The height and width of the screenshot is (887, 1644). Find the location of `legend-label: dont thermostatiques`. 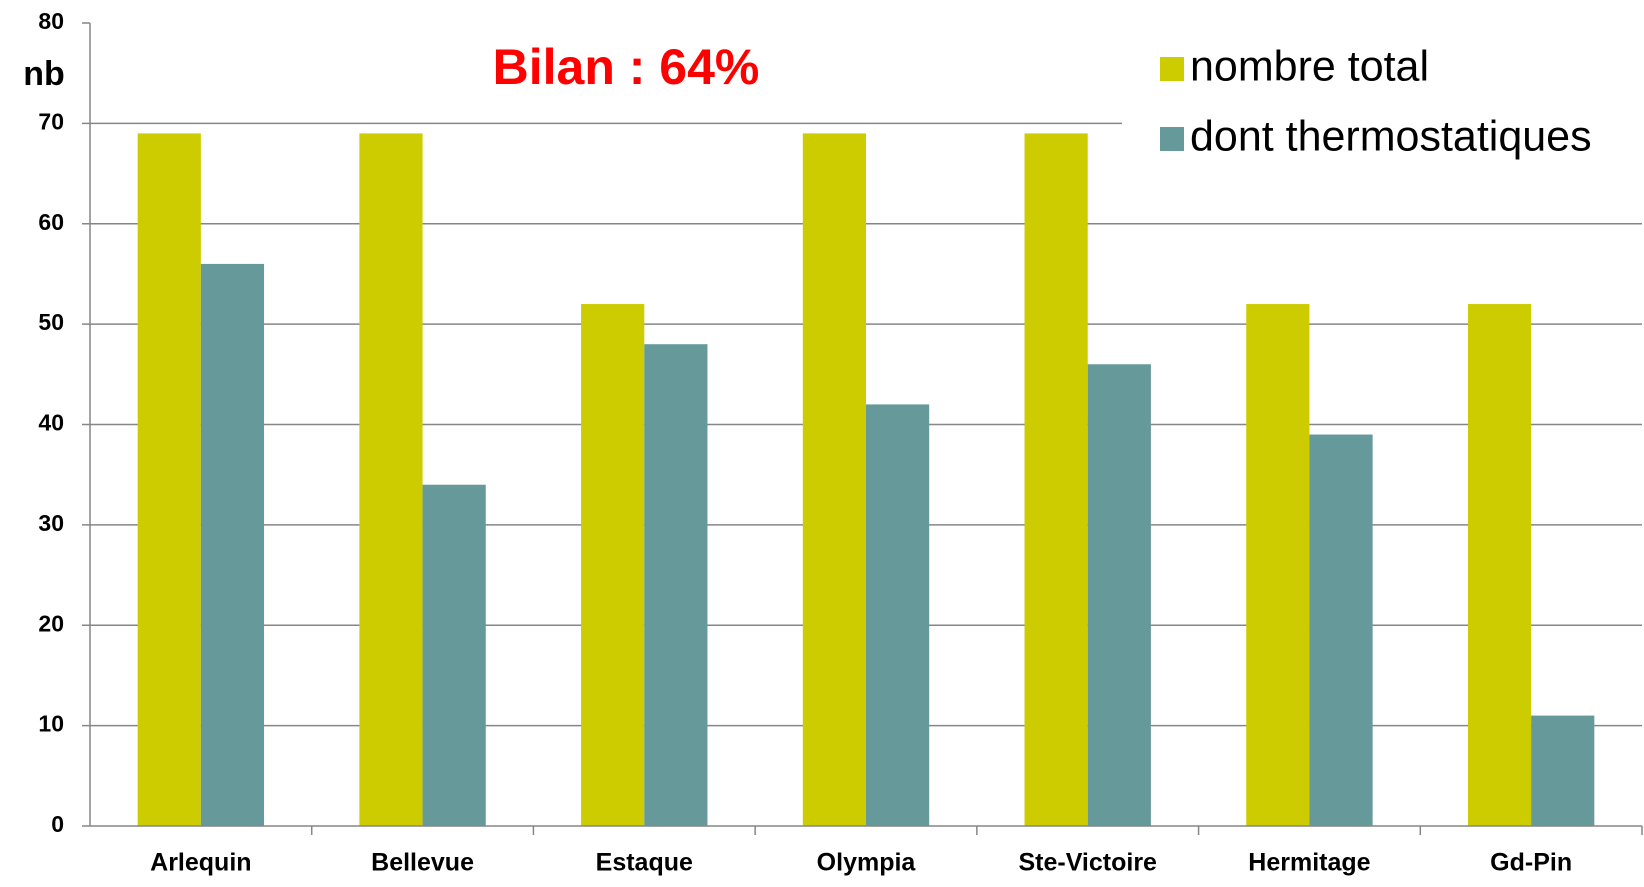

legend-label: dont thermostatiques is located at coordinates (1391, 136).